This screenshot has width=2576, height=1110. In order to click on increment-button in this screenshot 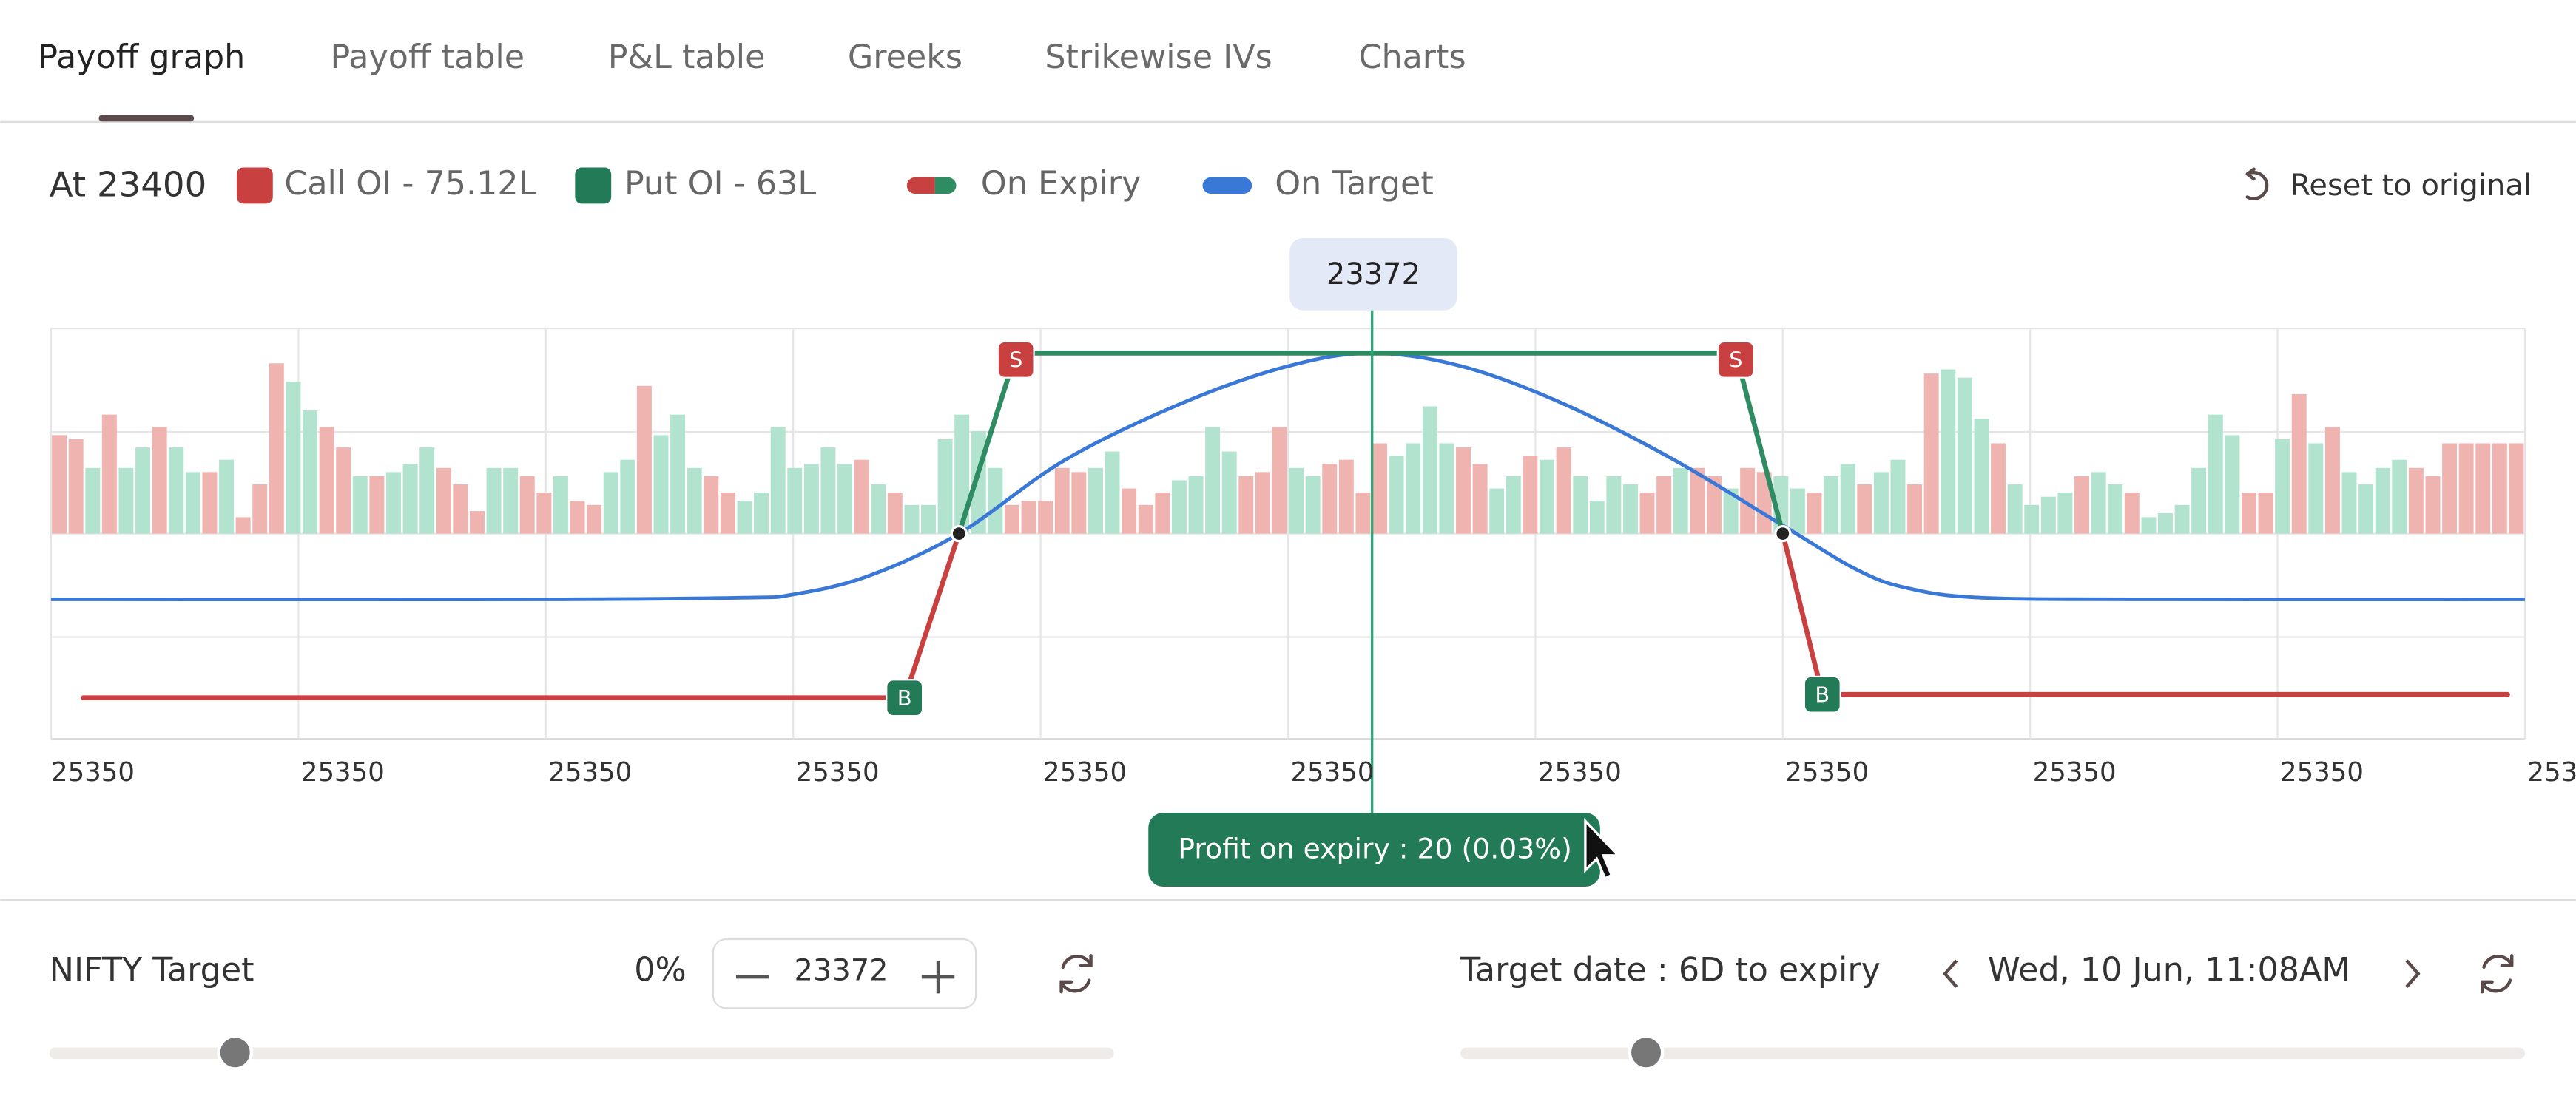, I will do `click(938, 977)`.